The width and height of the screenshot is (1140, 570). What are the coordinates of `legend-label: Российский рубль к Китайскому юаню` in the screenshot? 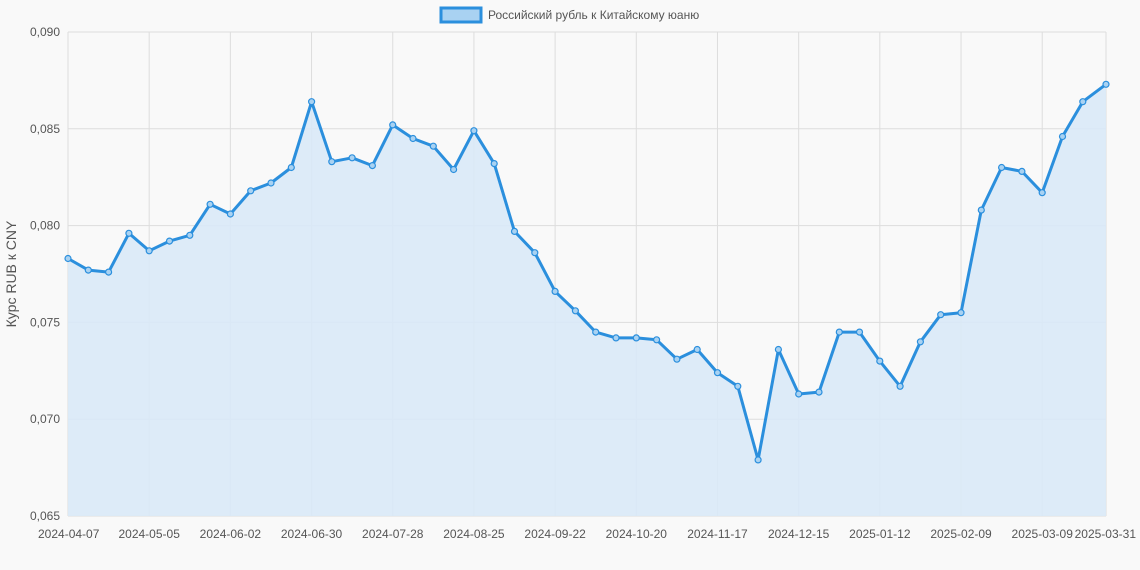 It's located at (593, 15).